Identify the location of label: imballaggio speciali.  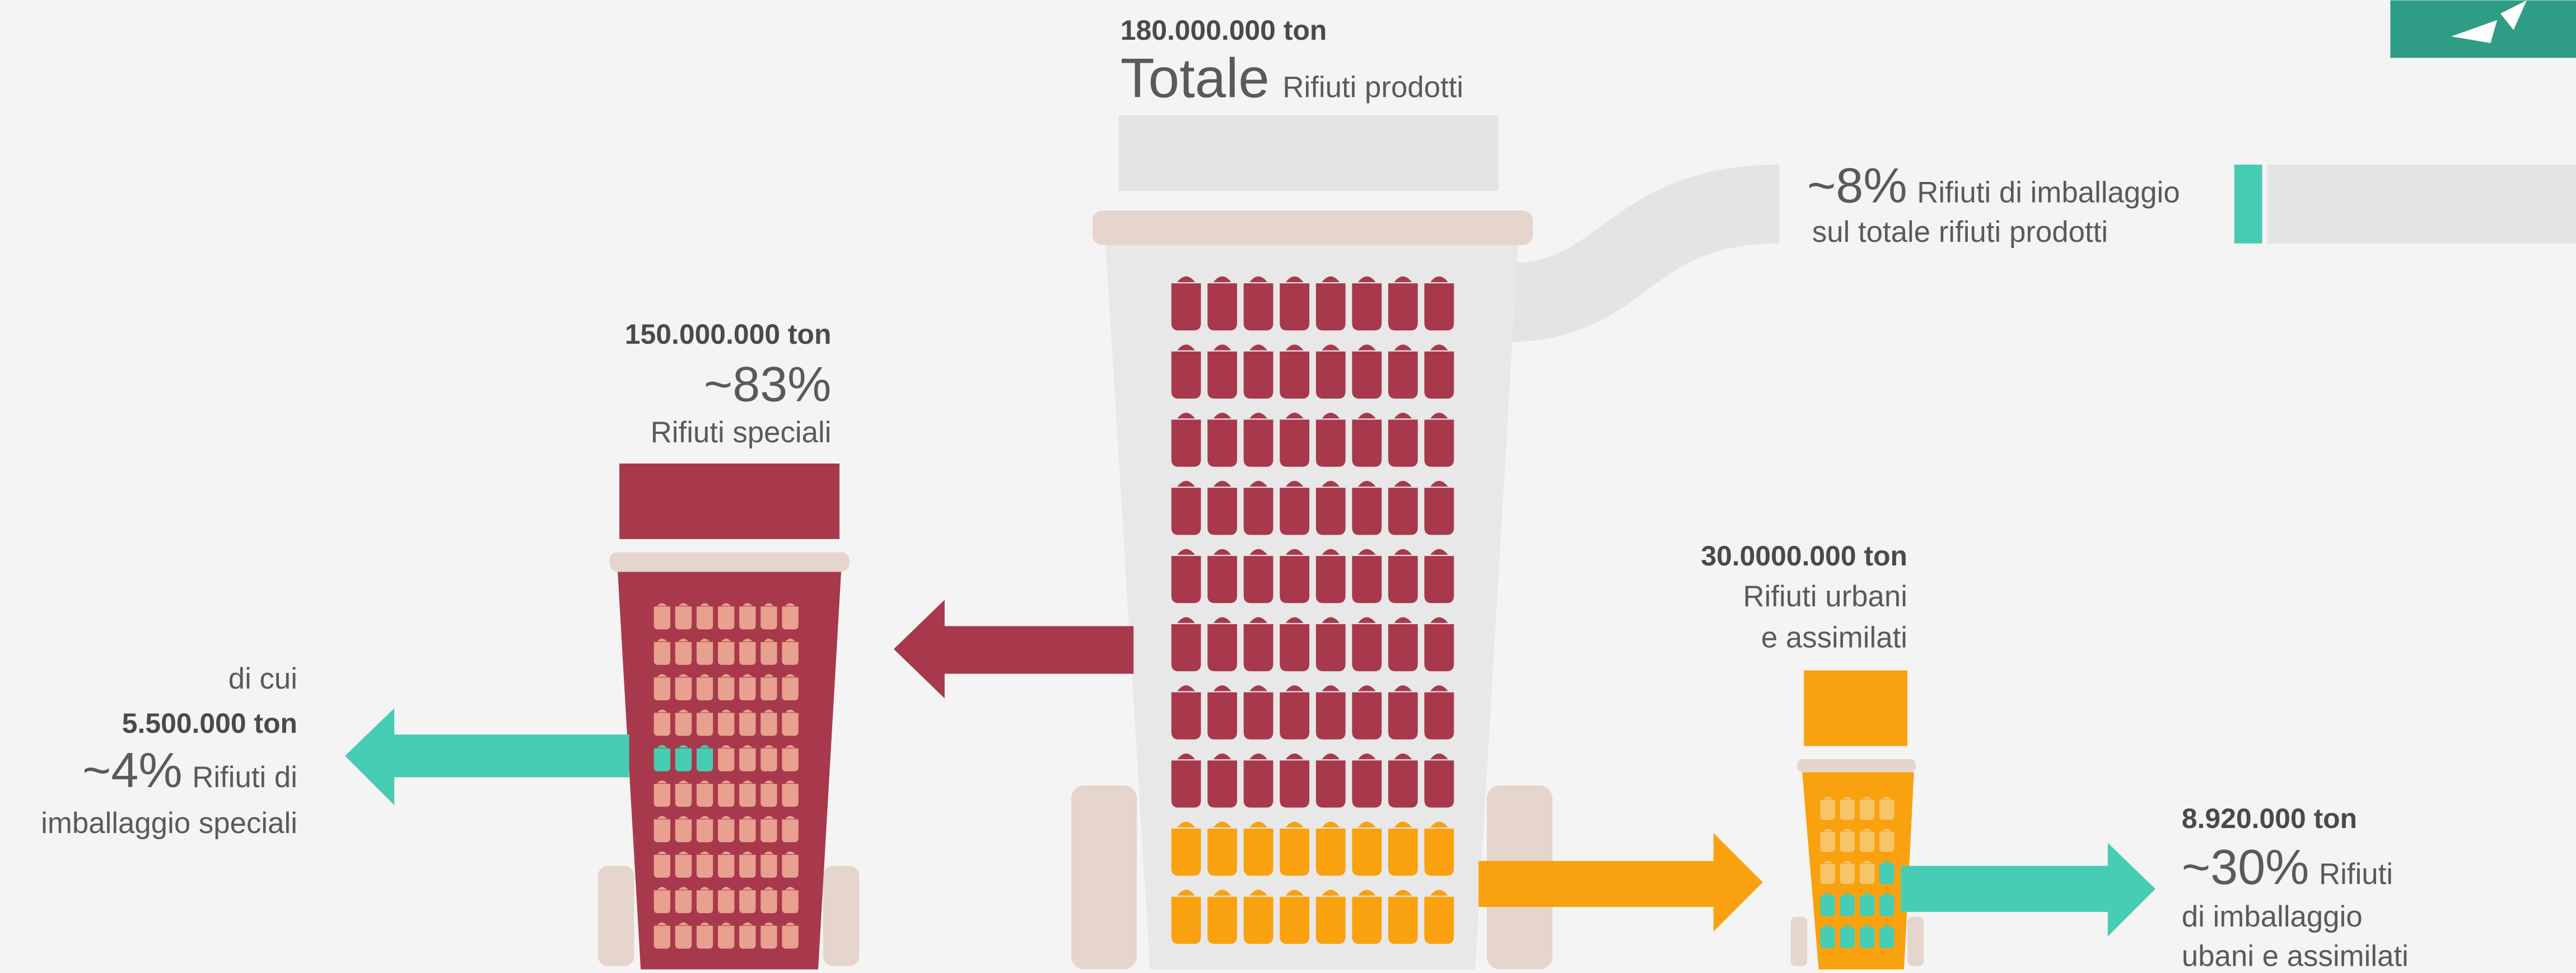
(169, 823).